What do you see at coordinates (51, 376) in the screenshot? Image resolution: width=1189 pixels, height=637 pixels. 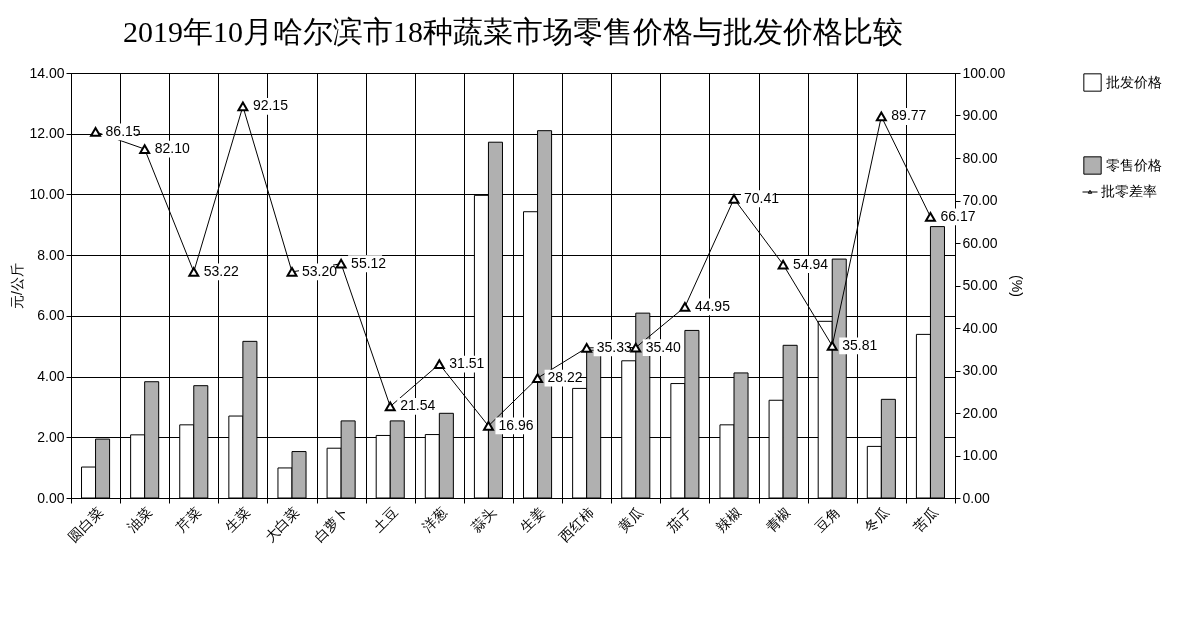 I see `y-tick-label: 4.00` at bounding box center [51, 376].